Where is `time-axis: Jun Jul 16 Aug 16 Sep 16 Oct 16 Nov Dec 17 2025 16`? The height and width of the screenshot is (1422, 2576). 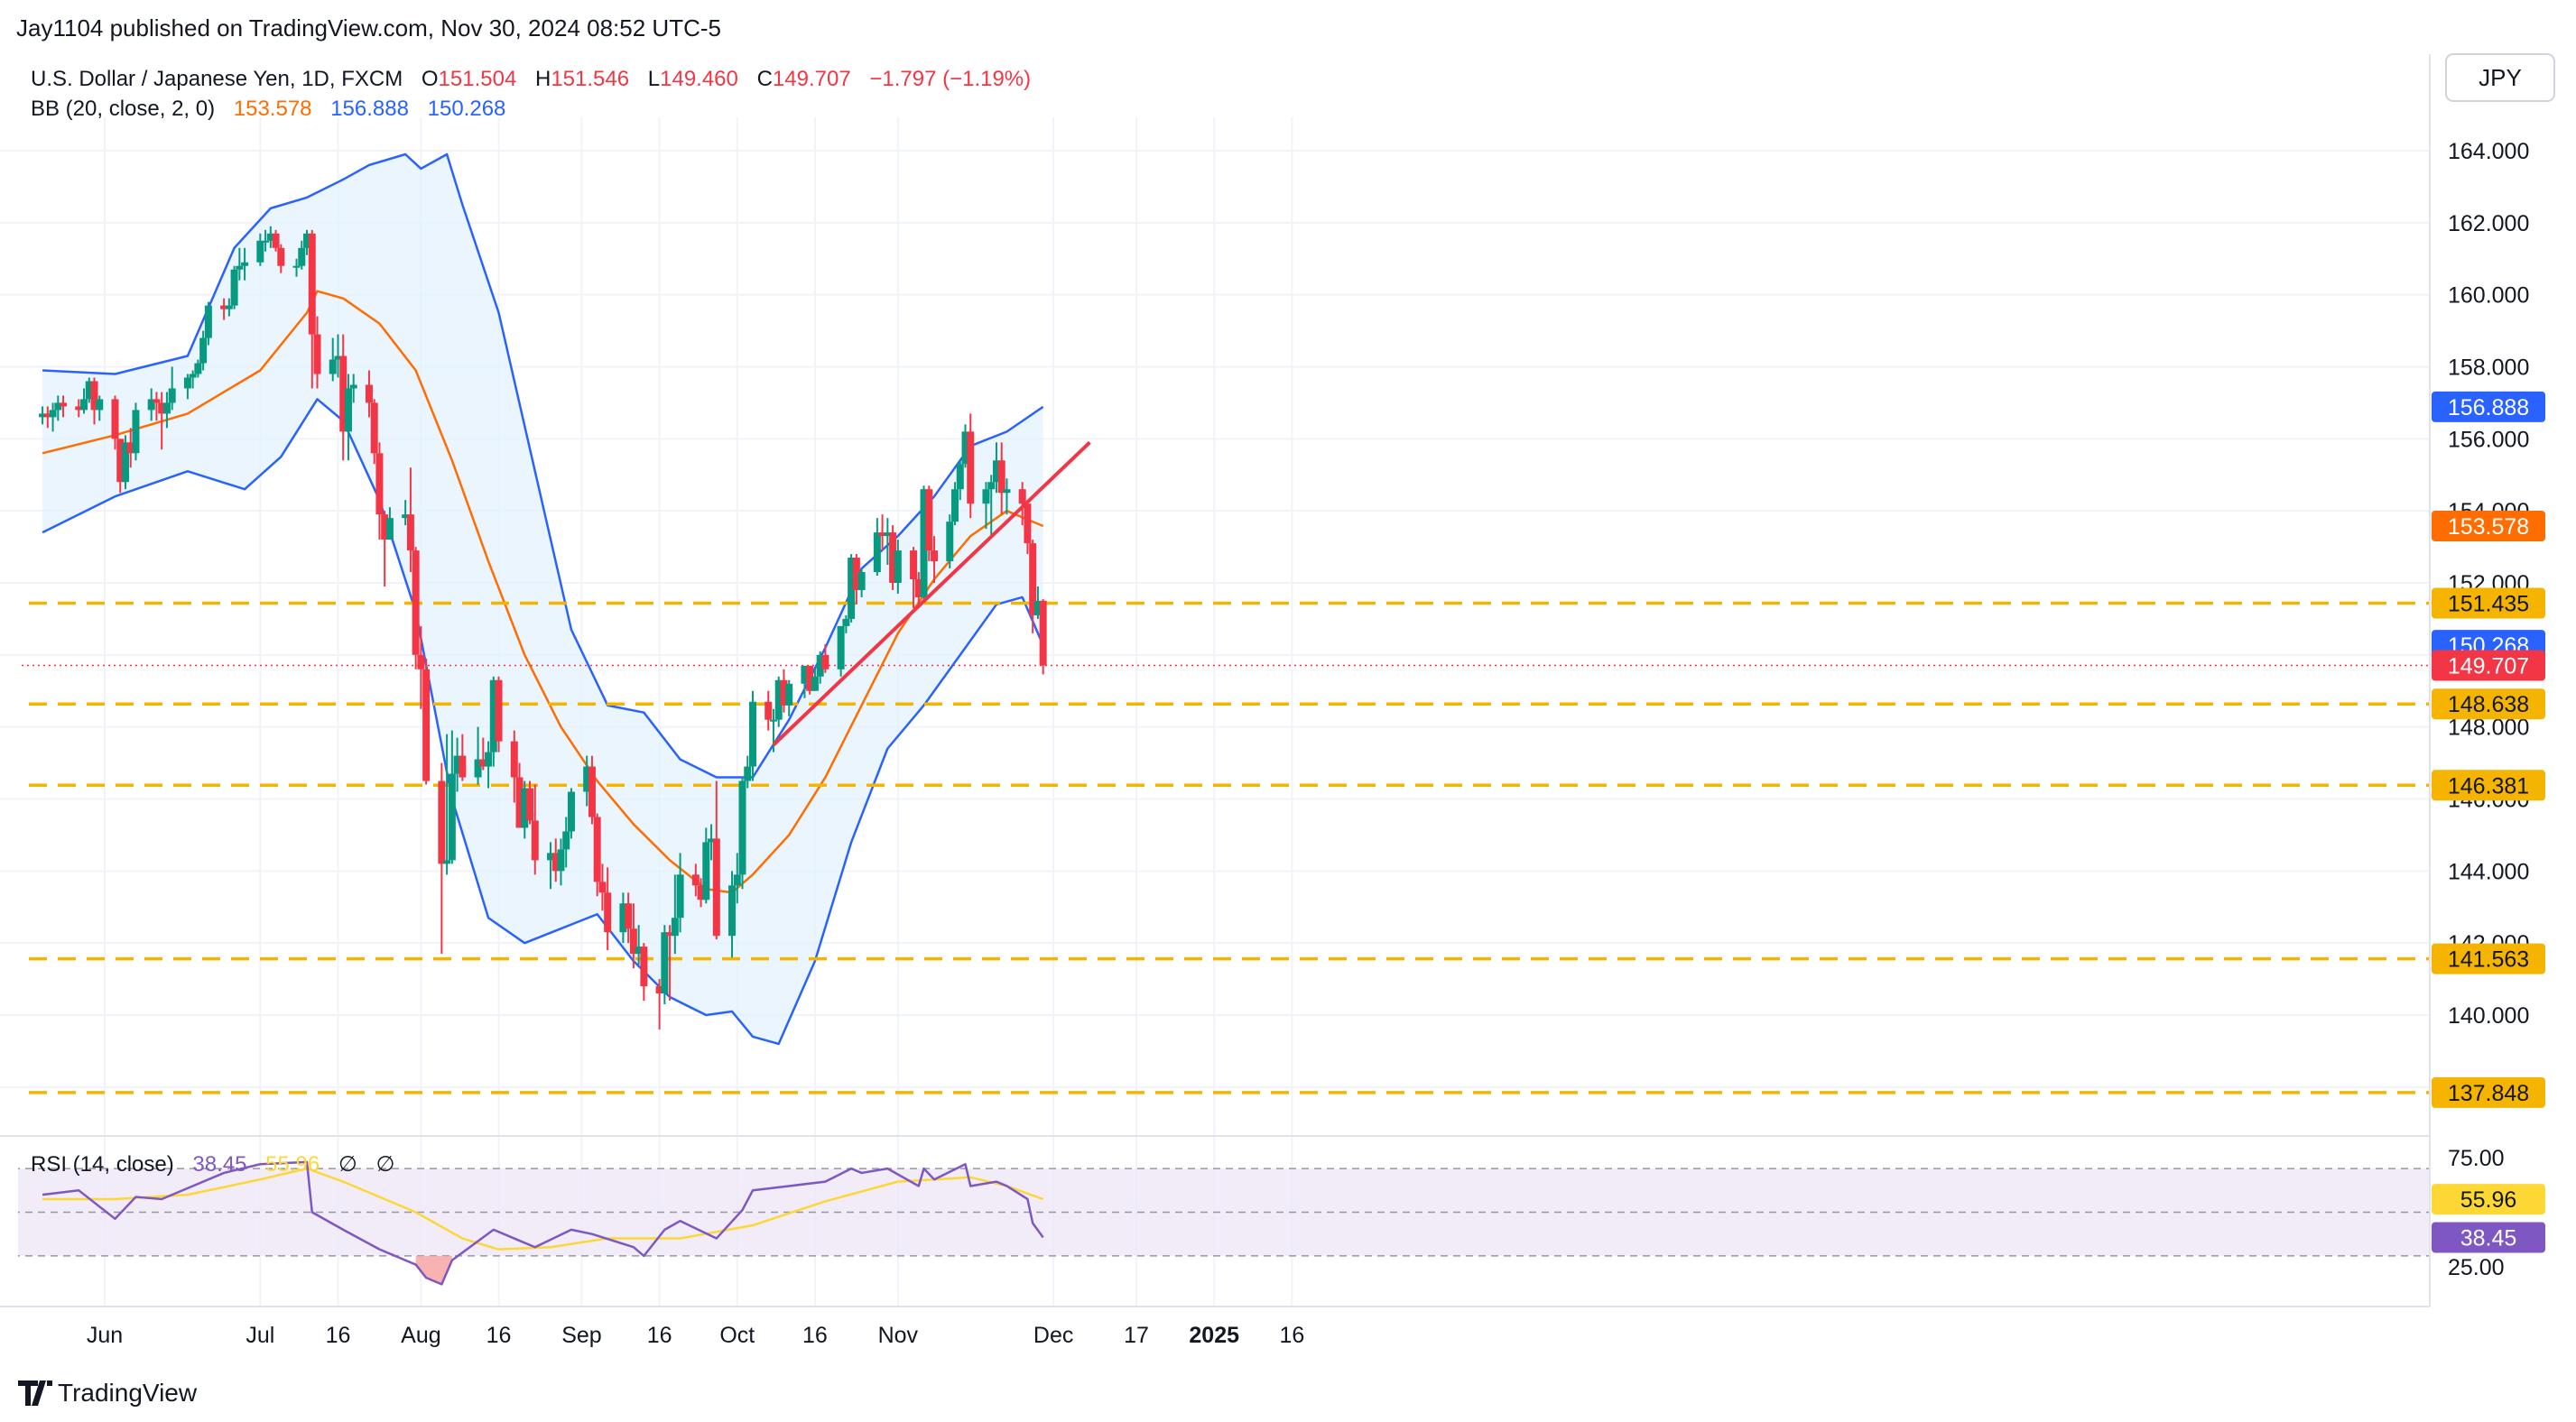 time-axis: Jun Jul 16 Aug 16 Sep 16 Oct 16 Nov Dec 17 2025 16 is located at coordinates (696, 1335).